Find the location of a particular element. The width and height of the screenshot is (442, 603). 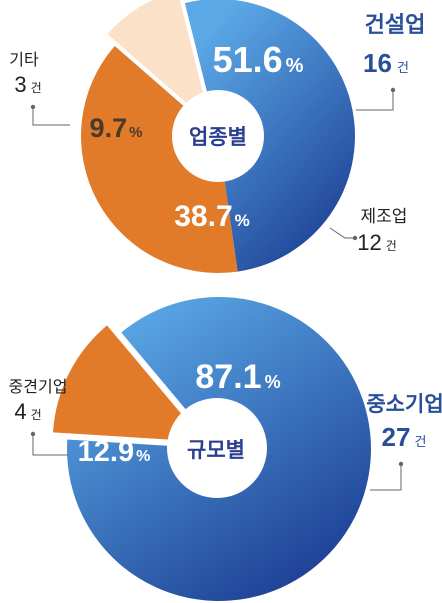

slice-other is located at coordinates (159, 62).